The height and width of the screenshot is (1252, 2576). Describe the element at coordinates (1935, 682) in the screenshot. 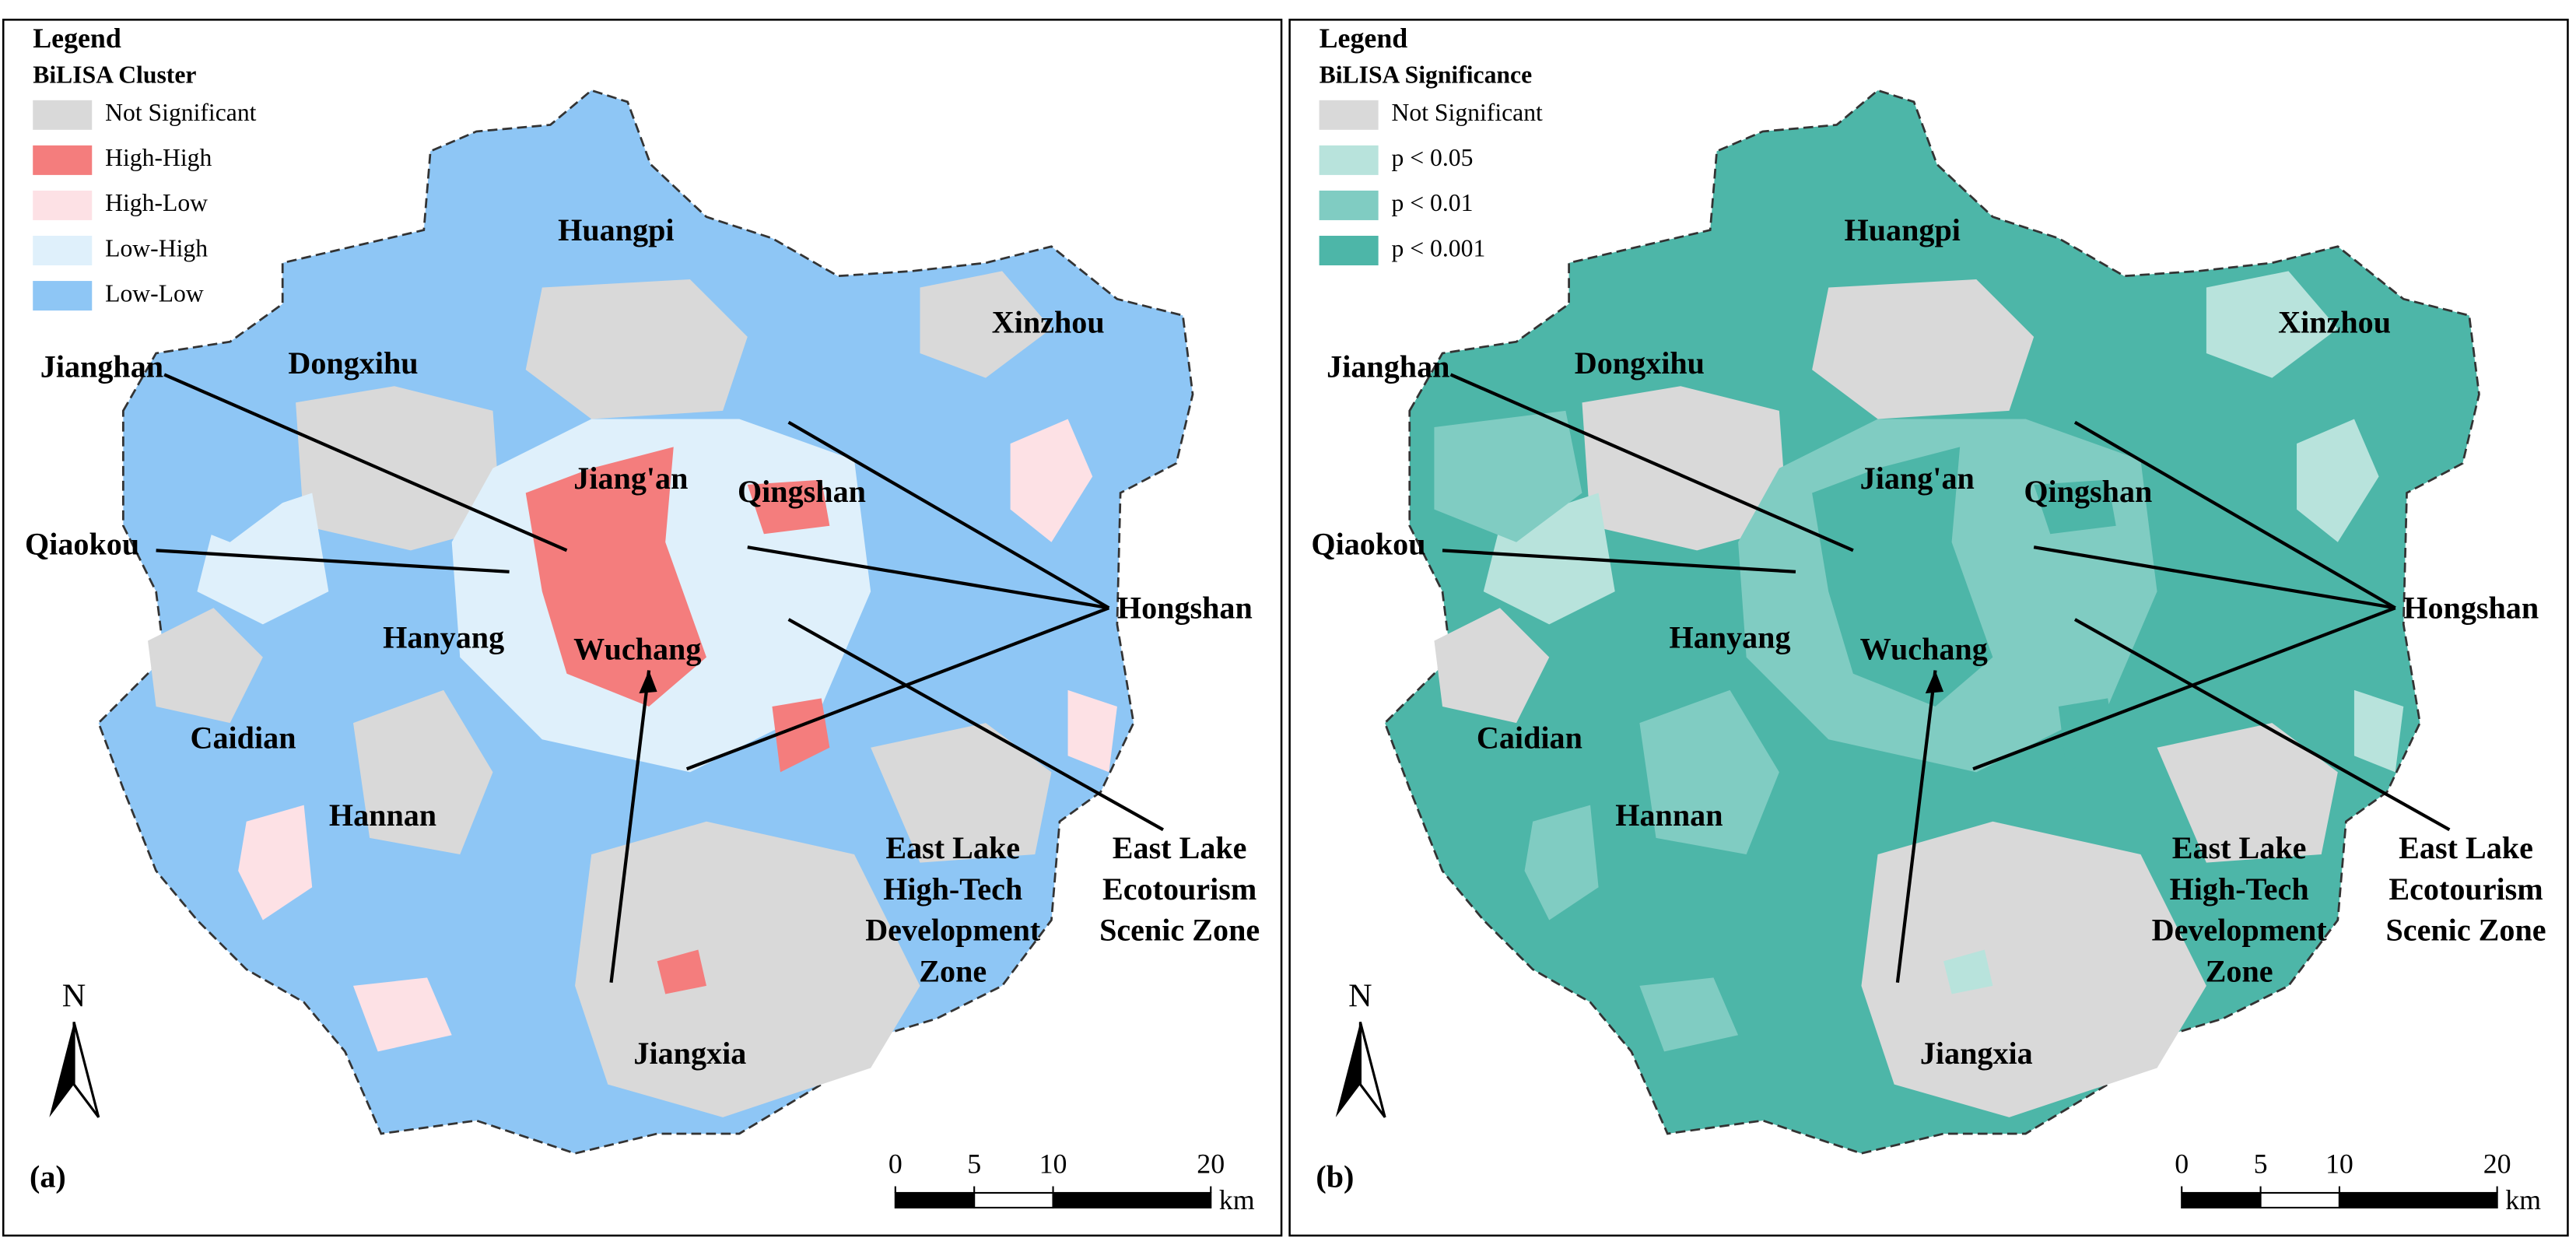

I see `arrow-head` at that location.